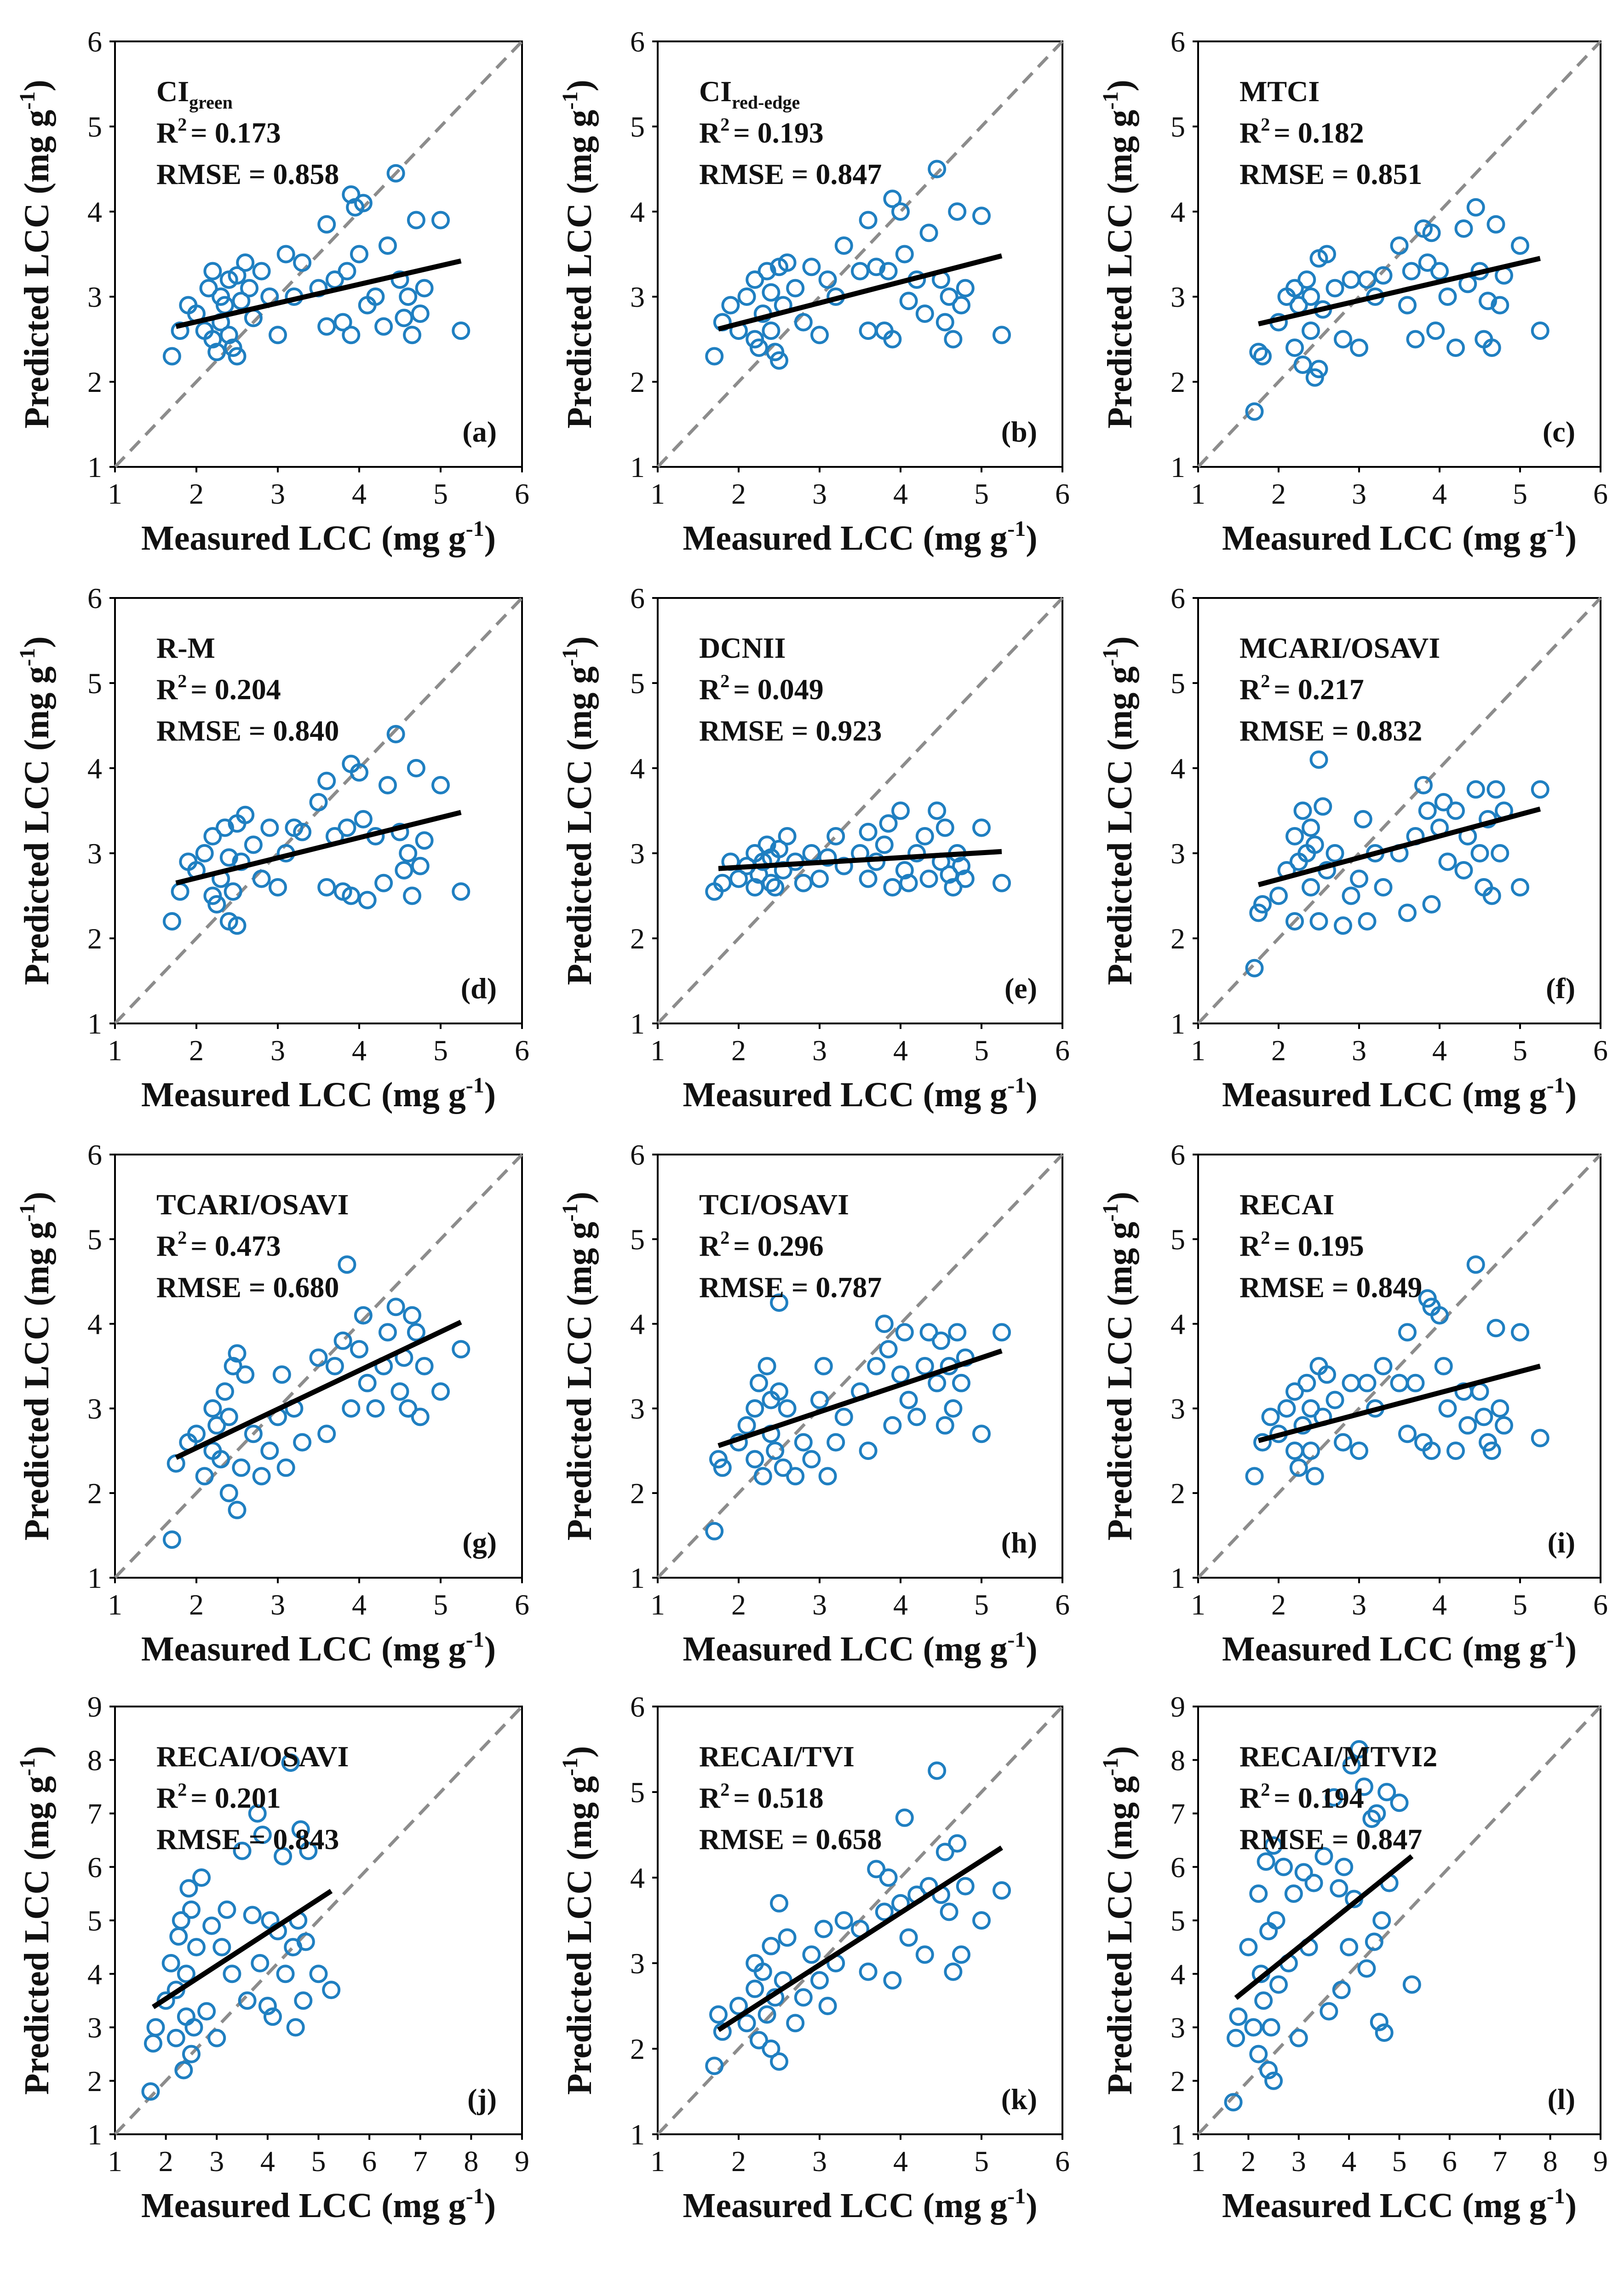 Image resolution: width=1624 pixels, height=2287 pixels. I want to click on chart-title-main: R-M, so click(186, 648).